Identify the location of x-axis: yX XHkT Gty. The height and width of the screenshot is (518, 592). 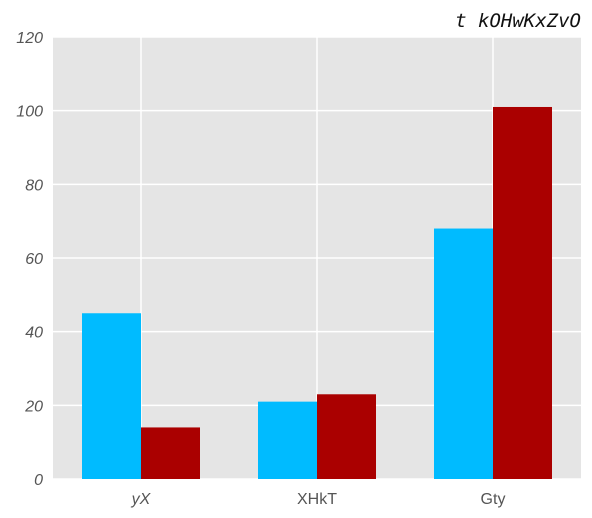
(318, 499).